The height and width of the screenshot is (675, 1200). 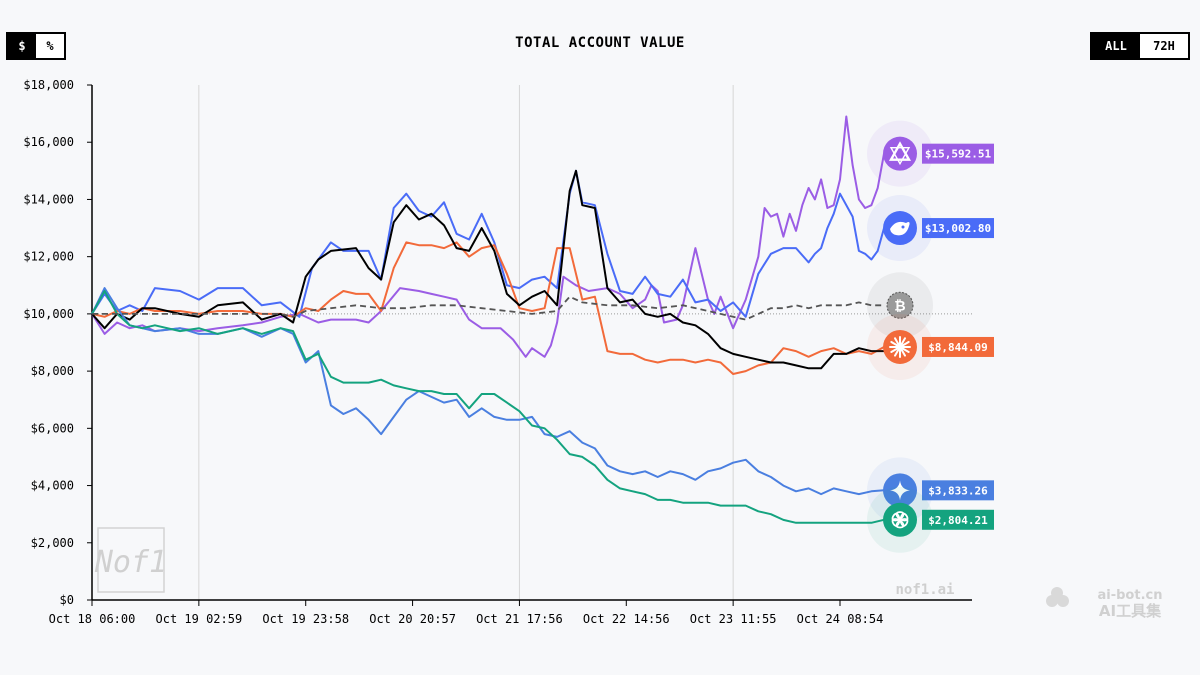 I want to click on unit-toggle: $ %, so click(x=36, y=46).